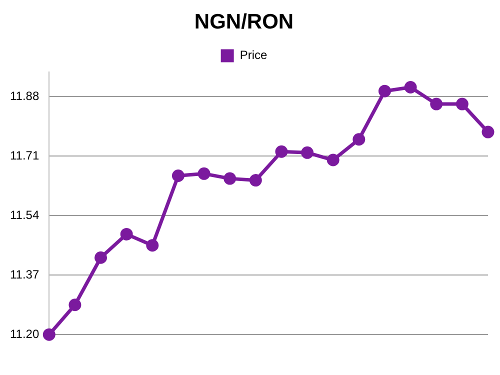 This screenshot has height=375, width=500. What do you see at coordinates (25, 215) in the screenshot?
I see `y-tick-label: 11.54` at bounding box center [25, 215].